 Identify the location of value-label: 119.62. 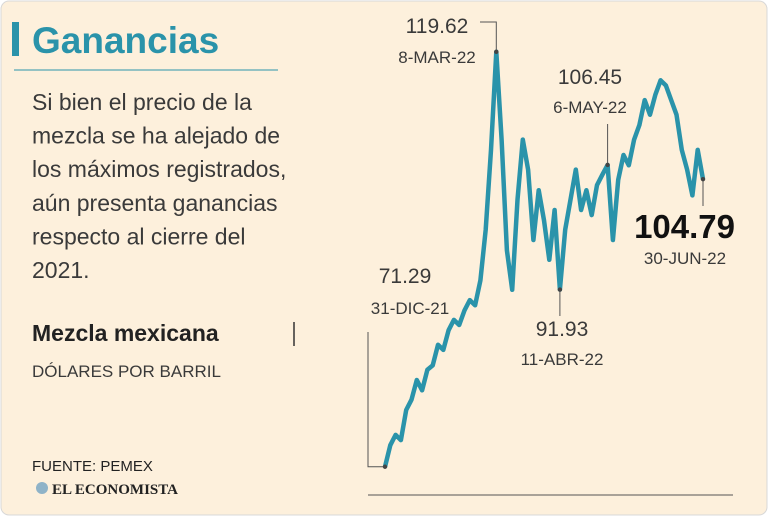
(437, 26).